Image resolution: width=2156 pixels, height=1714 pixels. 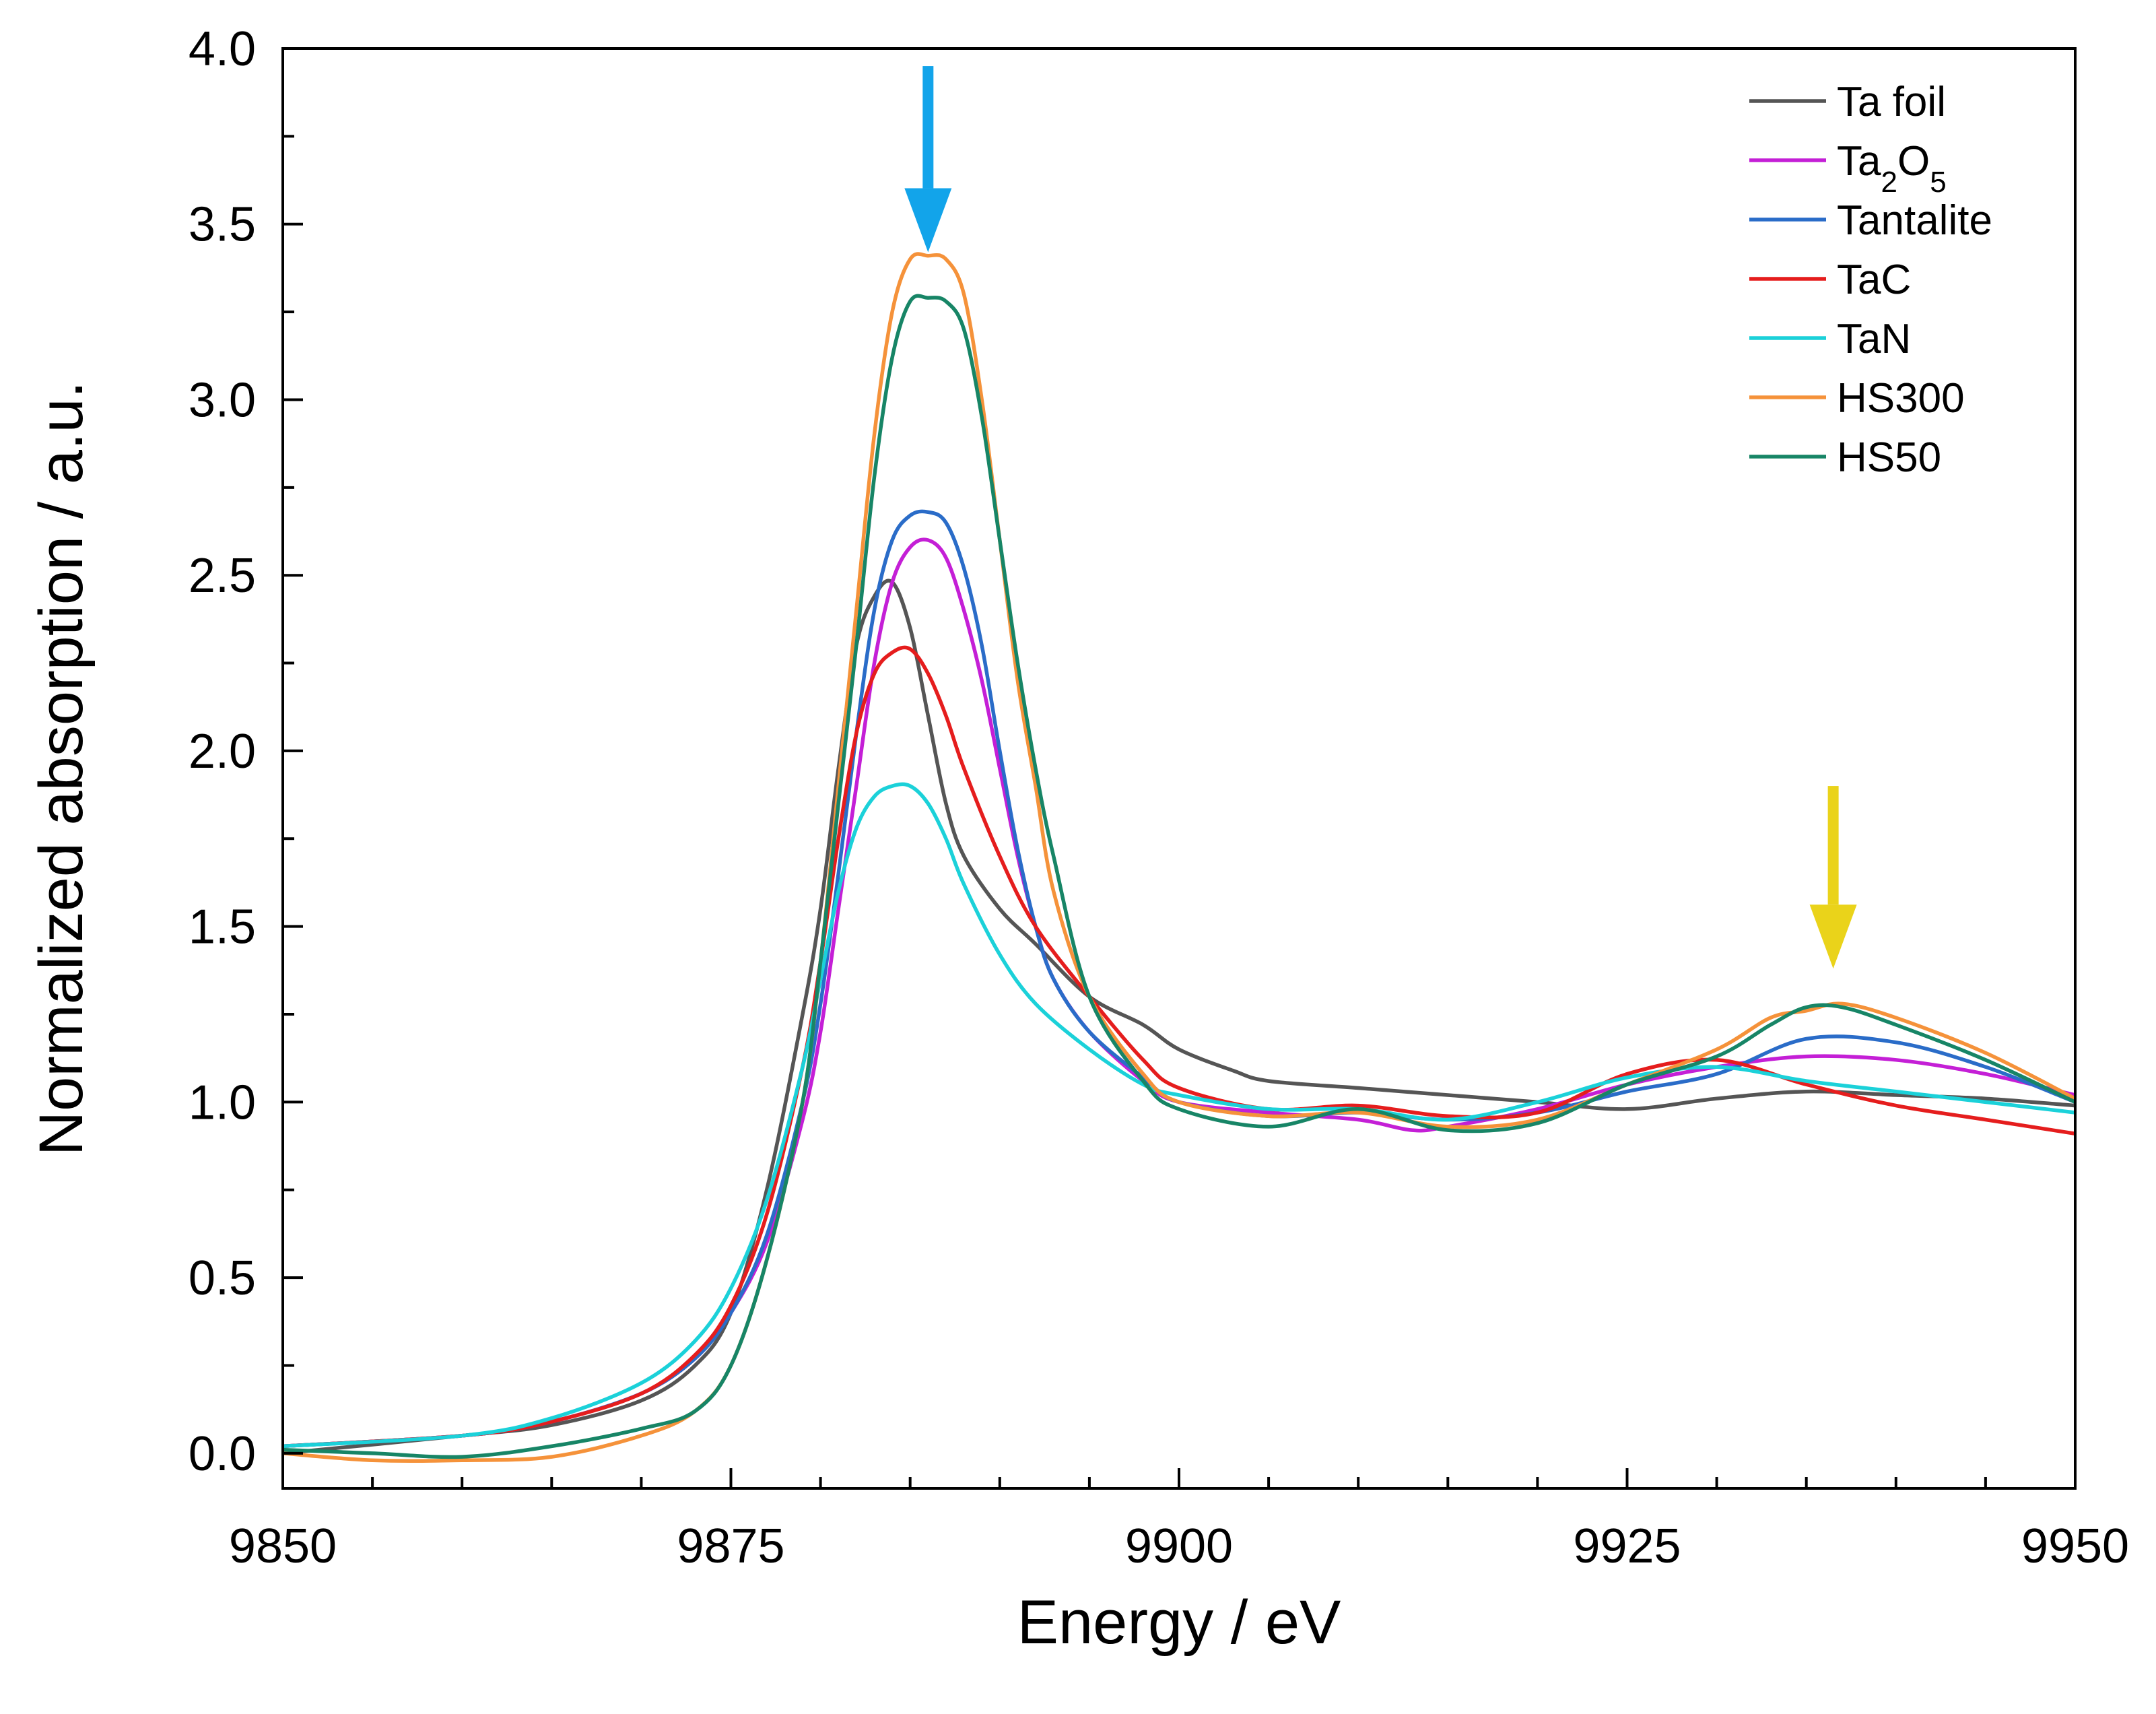 I want to click on legend-label-tantalite: Tantalite, so click(x=1914, y=220).